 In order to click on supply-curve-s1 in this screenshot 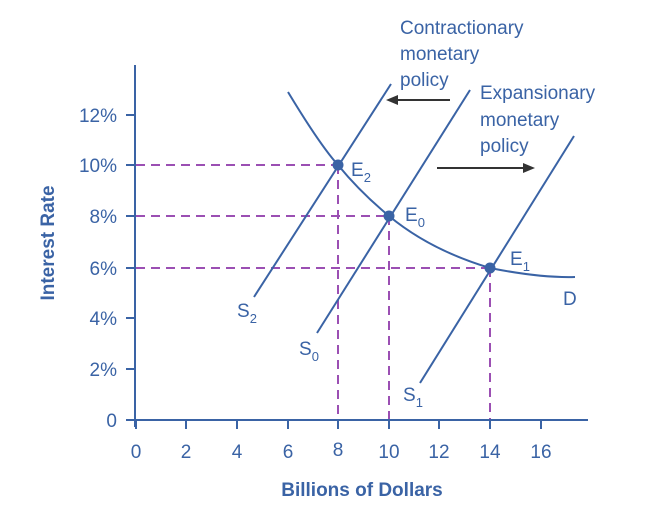, I will do `click(497, 259)`.